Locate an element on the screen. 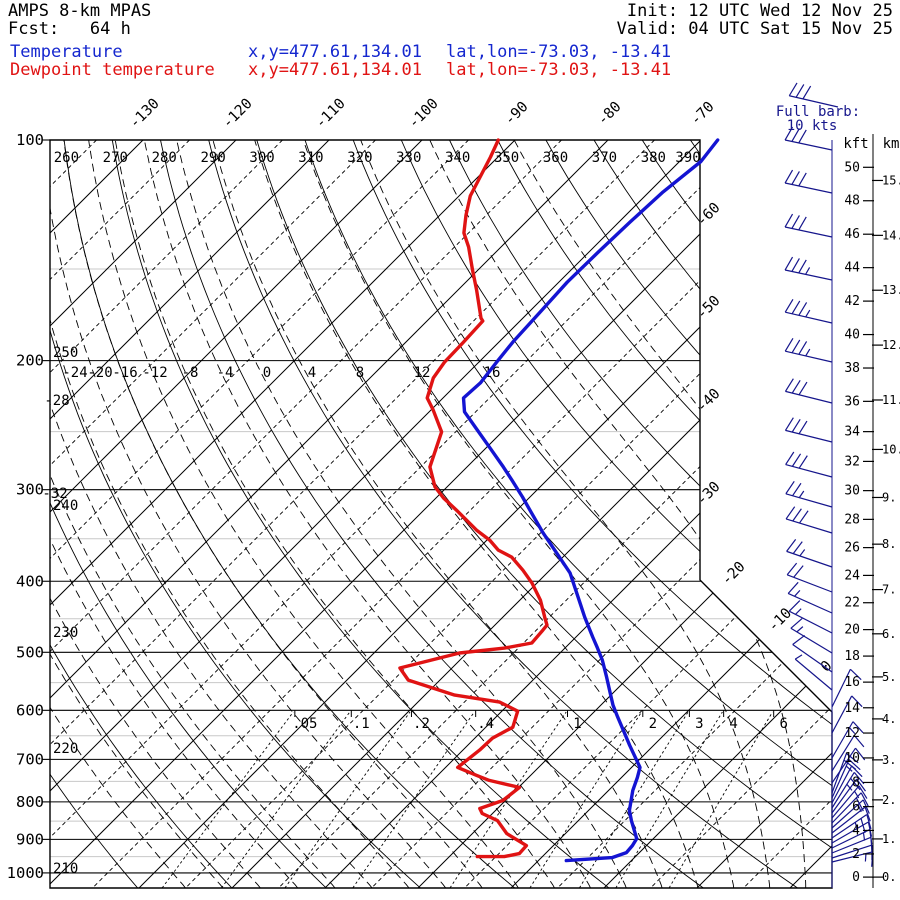 The width and height of the screenshot is (900, 900). theta-label-top: 350 is located at coordinates (506, 158).